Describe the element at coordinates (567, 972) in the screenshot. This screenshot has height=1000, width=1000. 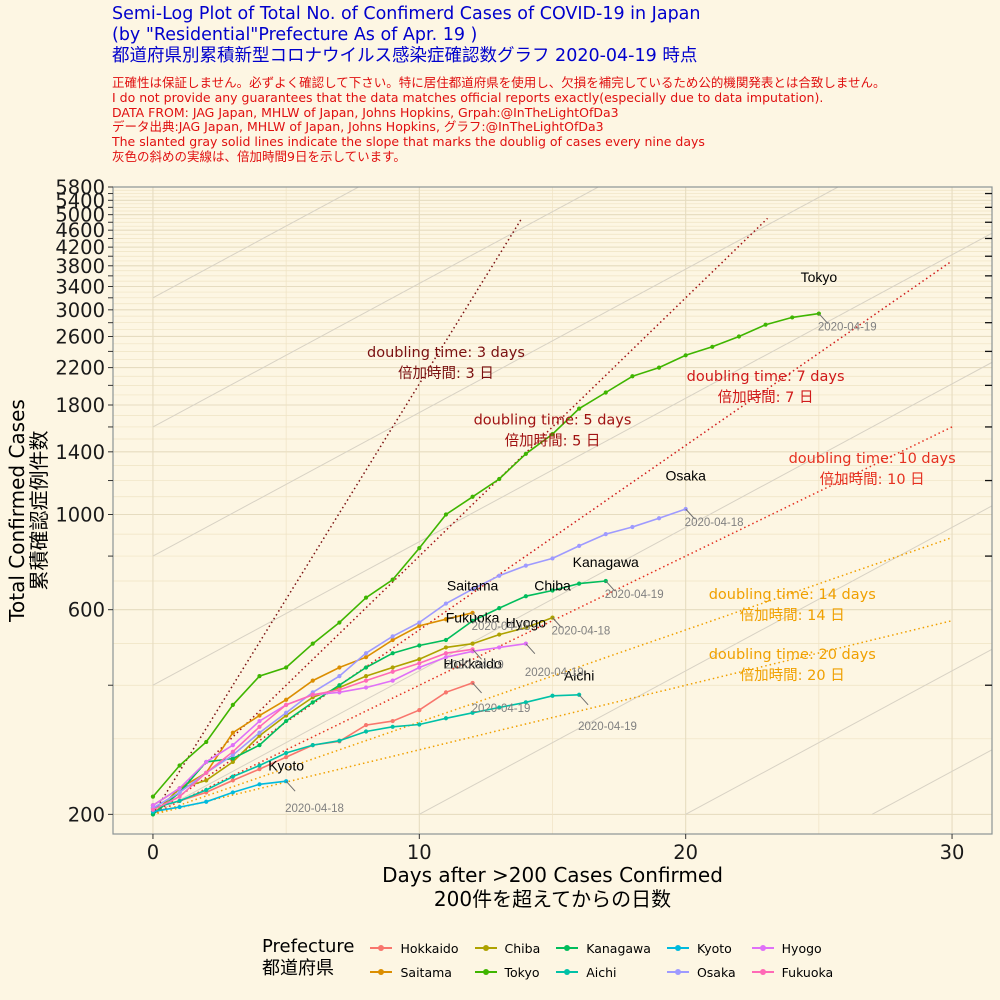
I see `legend-key-point` at that location.